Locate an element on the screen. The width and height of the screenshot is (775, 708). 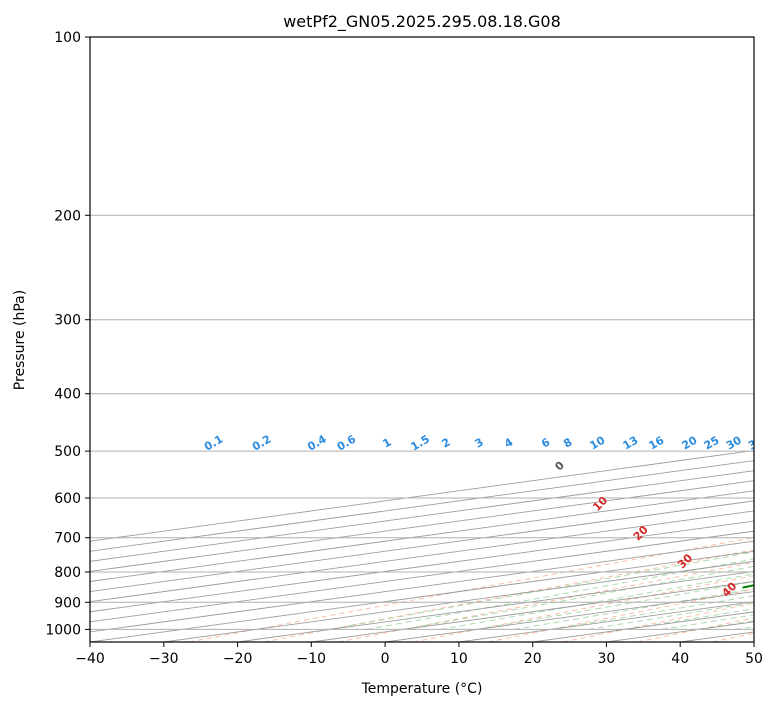
mixing-ratio-label: 10 is located at coordinates (597, 442).